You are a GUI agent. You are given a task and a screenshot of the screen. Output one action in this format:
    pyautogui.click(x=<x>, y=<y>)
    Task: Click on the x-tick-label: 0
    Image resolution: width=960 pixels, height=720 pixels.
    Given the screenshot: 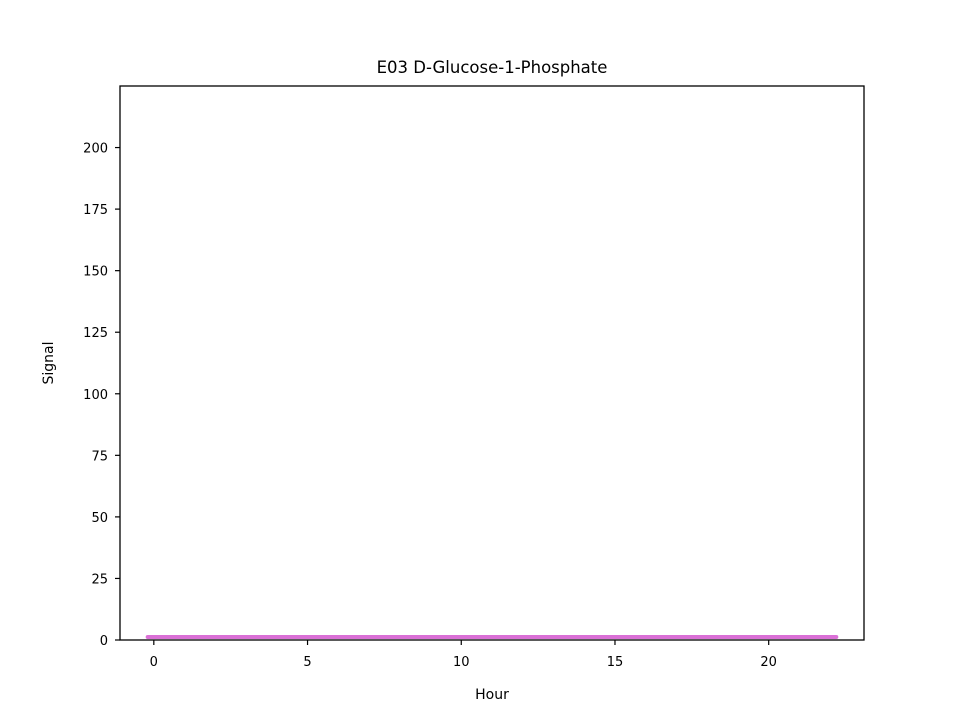 What is the action you would take?
    pyautogui.click(x=154, y=662)
    